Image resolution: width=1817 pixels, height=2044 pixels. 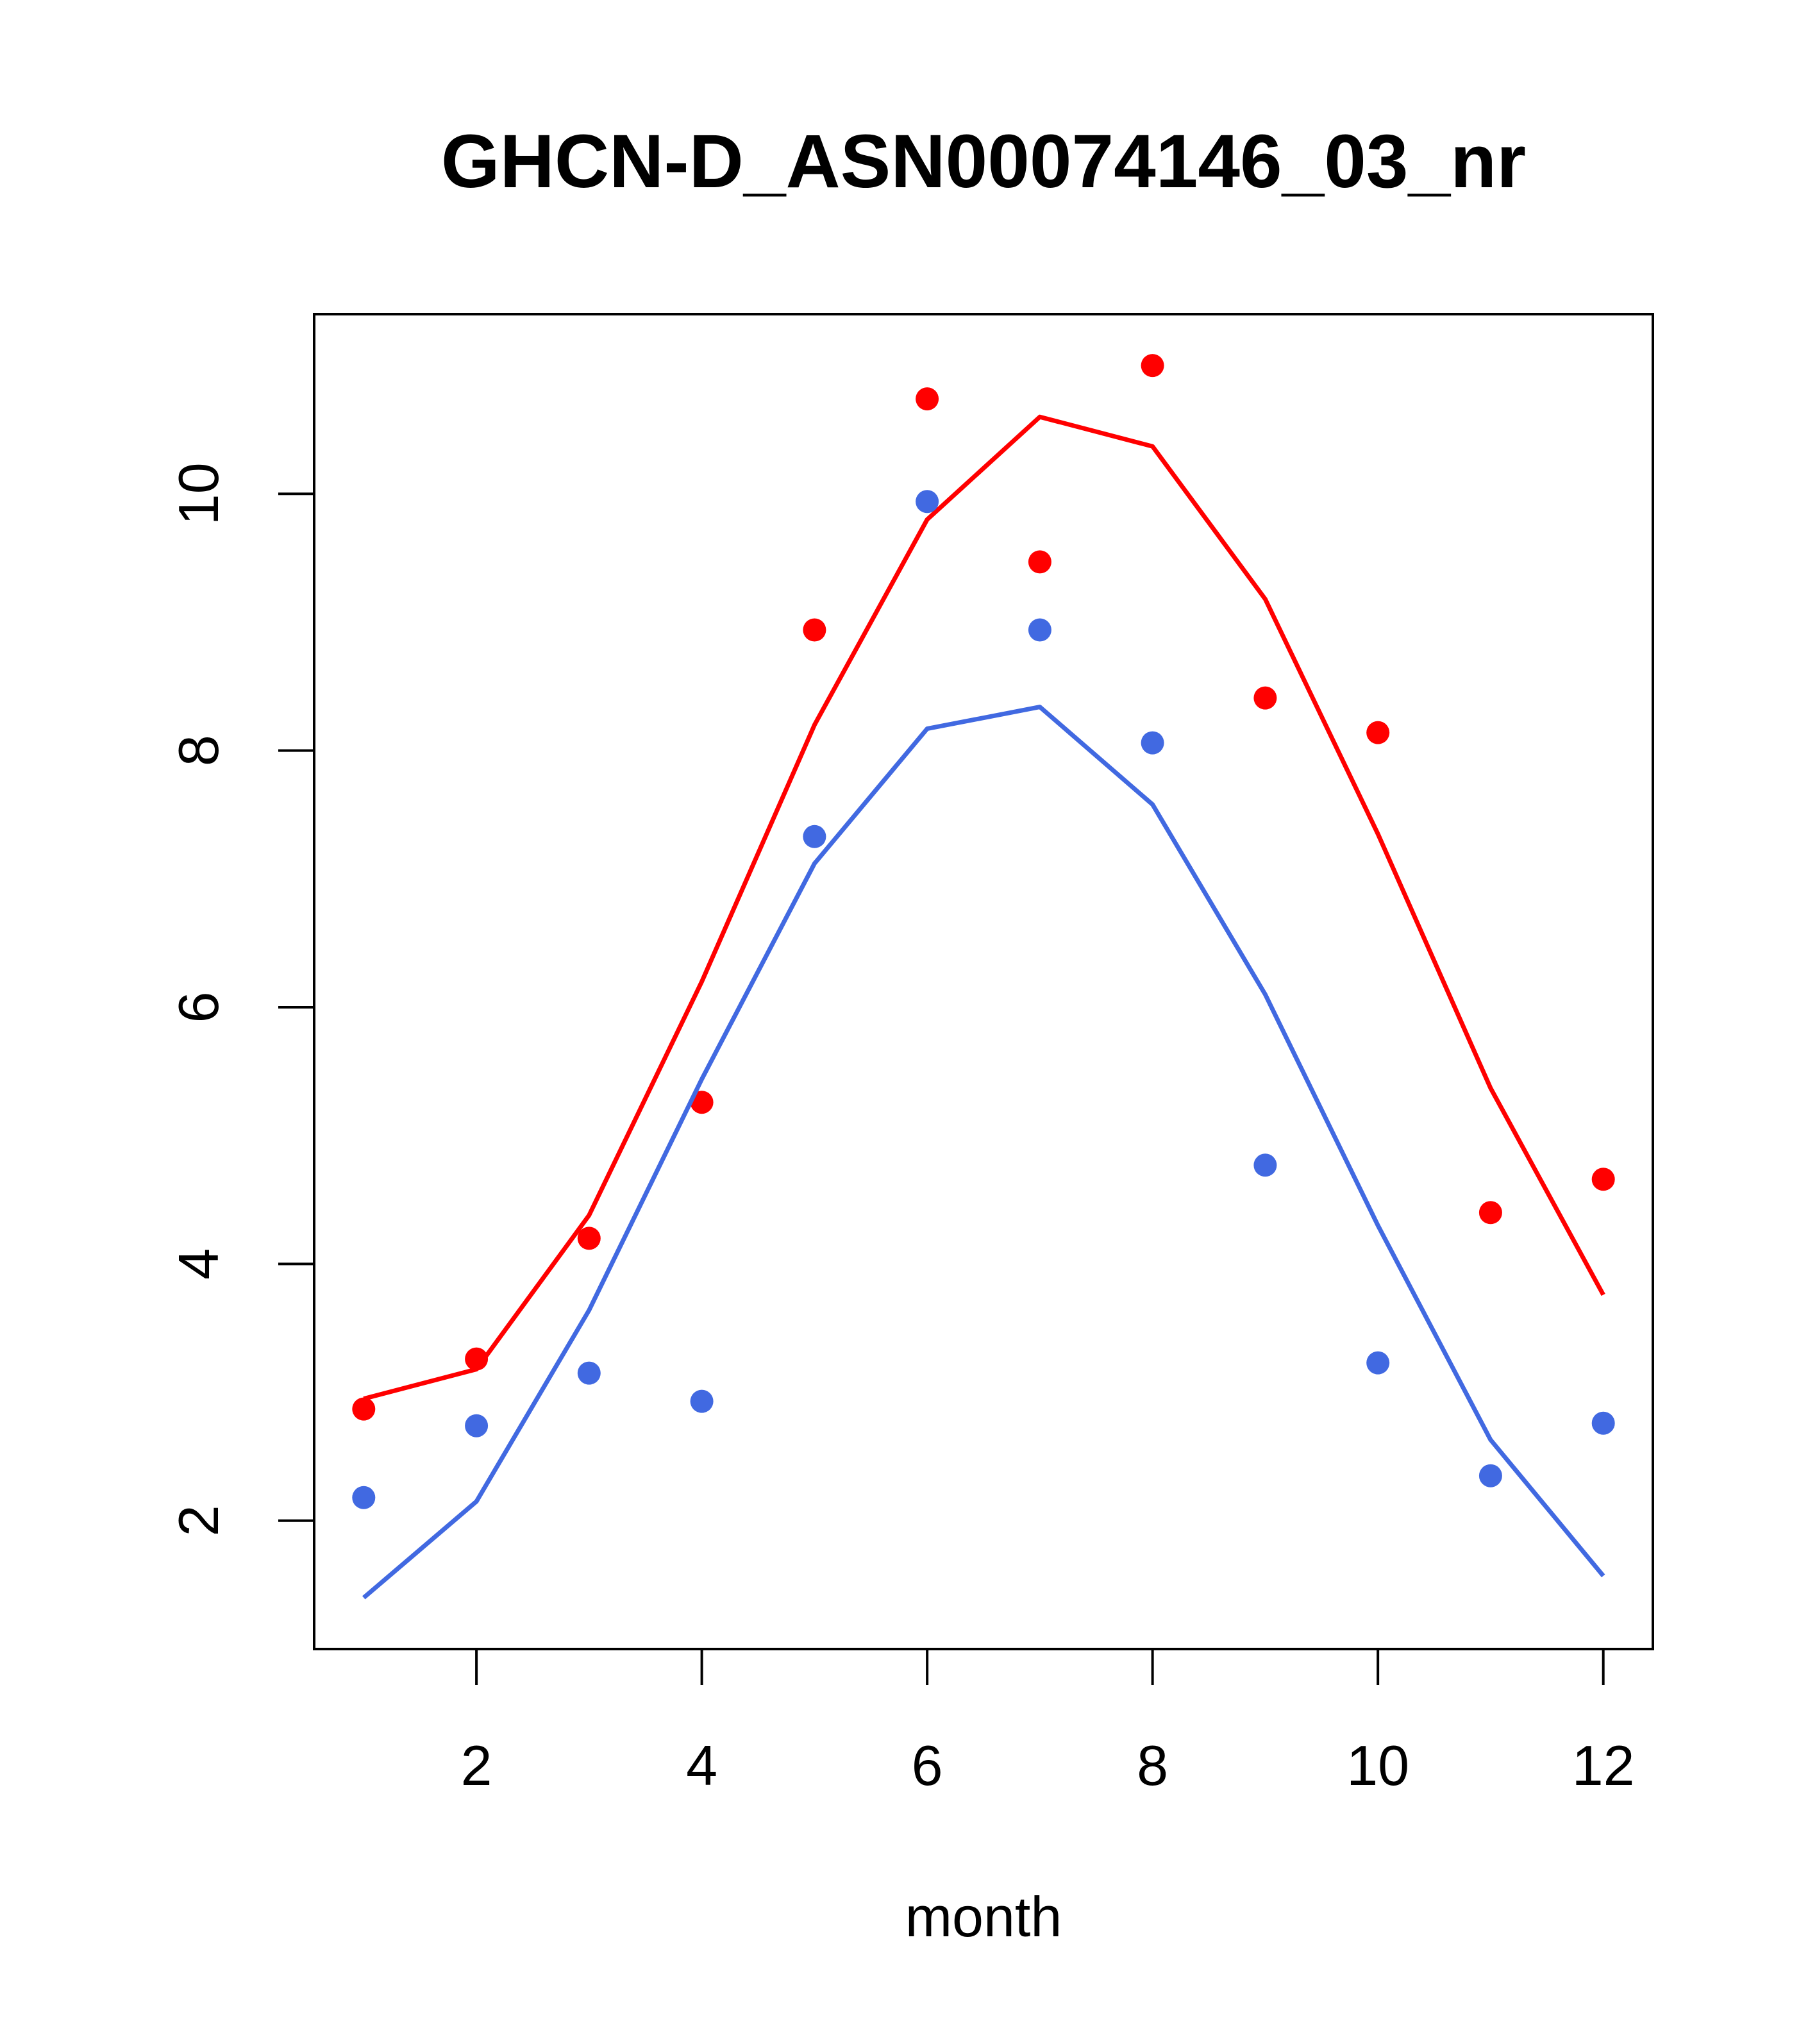 I want to click on x-tick-label: 8, so click(x=1152, y=1765).